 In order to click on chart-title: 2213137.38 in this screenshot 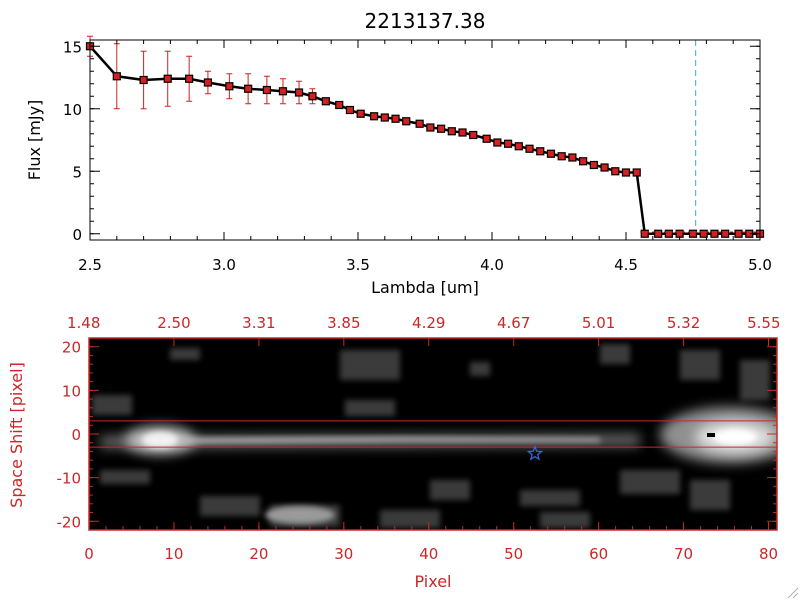, I will do `click(425, 21)`.